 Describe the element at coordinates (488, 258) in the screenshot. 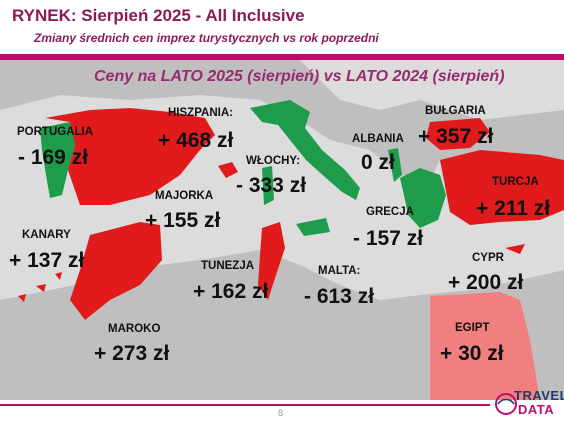

I see `label-cypr-name: CYPR` at that location.